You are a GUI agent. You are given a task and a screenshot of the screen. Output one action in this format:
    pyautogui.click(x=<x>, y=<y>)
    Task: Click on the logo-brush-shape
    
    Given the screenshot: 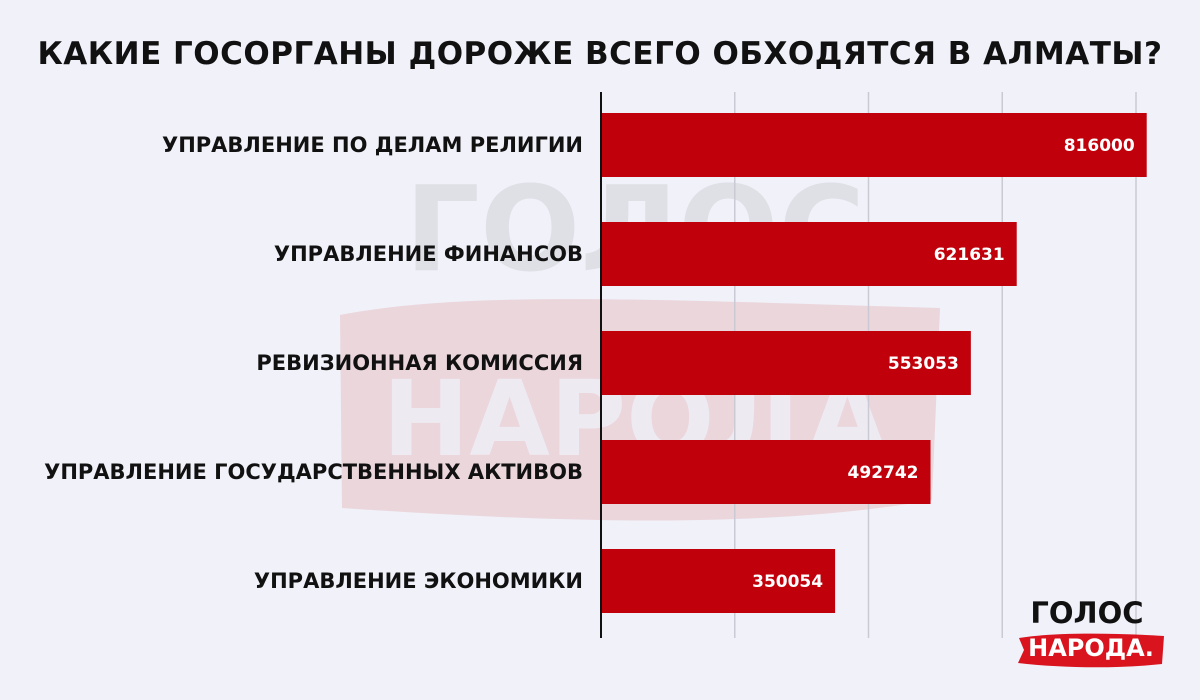 What is the action you would take?
    pyautogui.click(x=1091, y=650)
    